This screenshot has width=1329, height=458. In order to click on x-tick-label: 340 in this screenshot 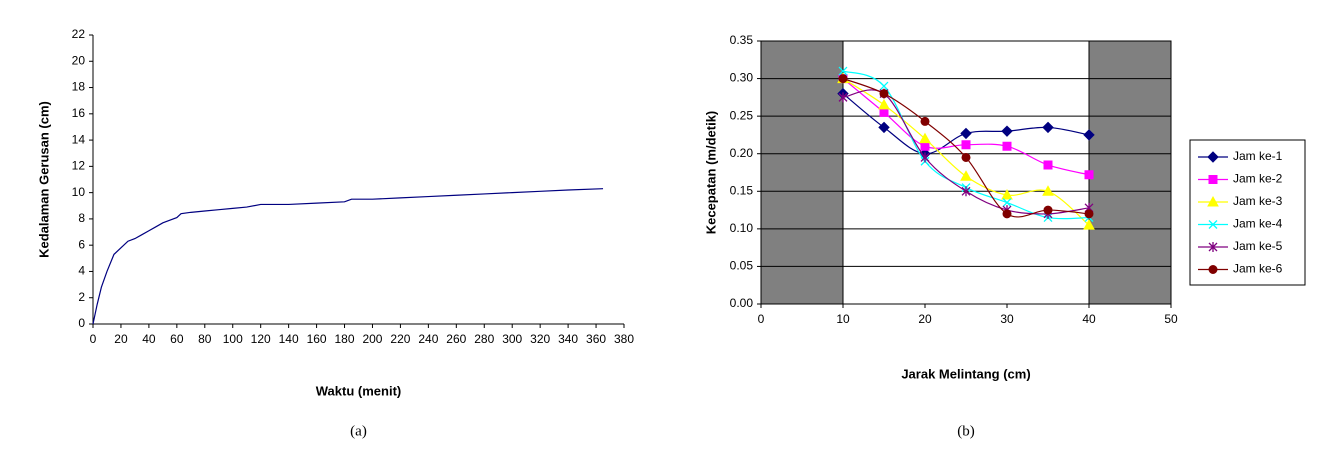, I will do `click(568, 339)`.